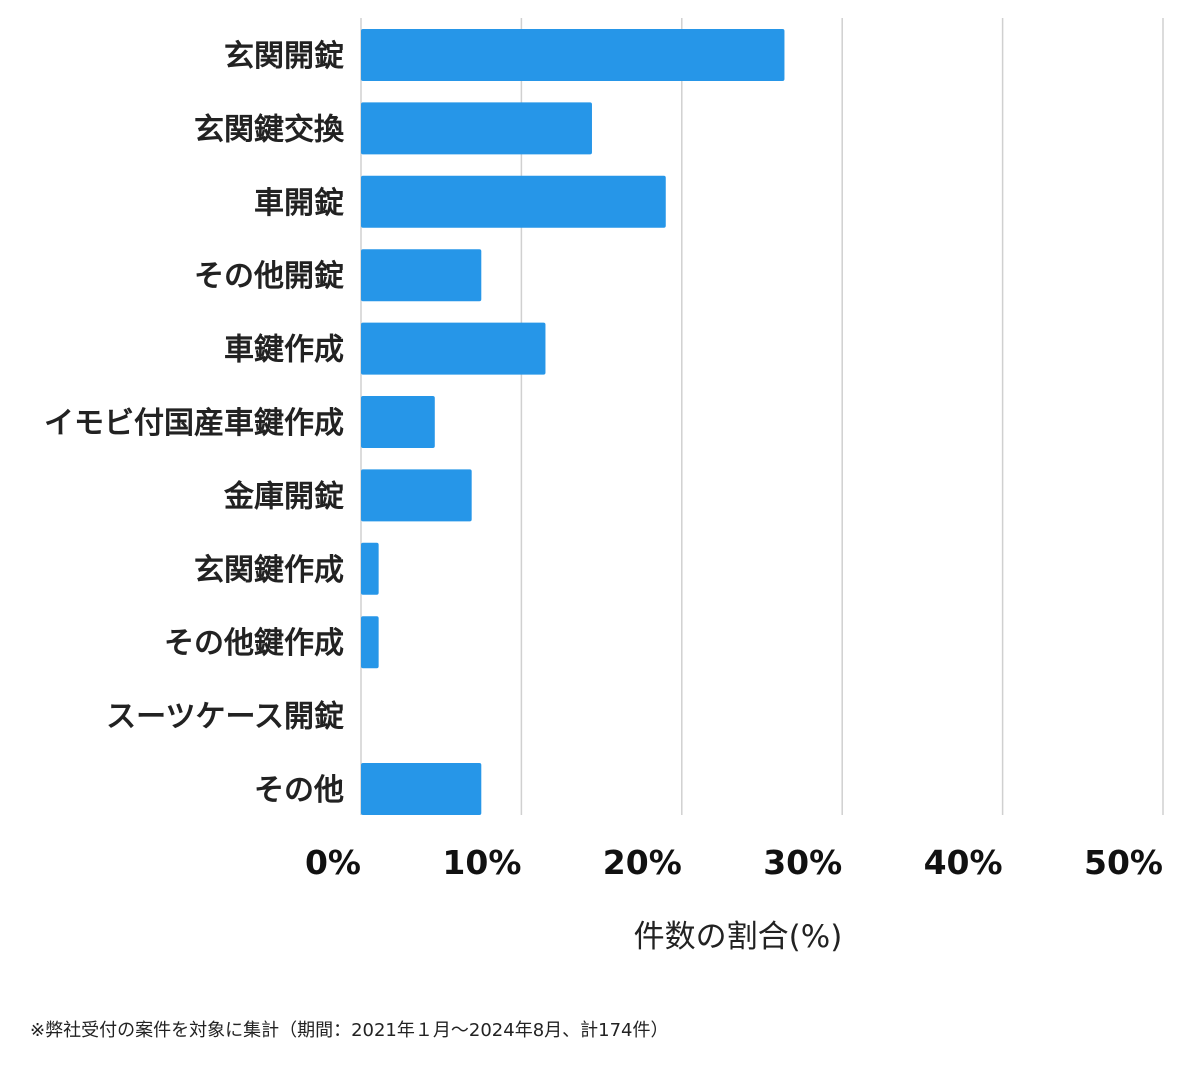 The width and height of the screenshot is (1200, 1069). What do you see at coordinates (283, 496) in the screenshot?
I see `category-label: 金庫開錠` at bounding box center [283, 496].